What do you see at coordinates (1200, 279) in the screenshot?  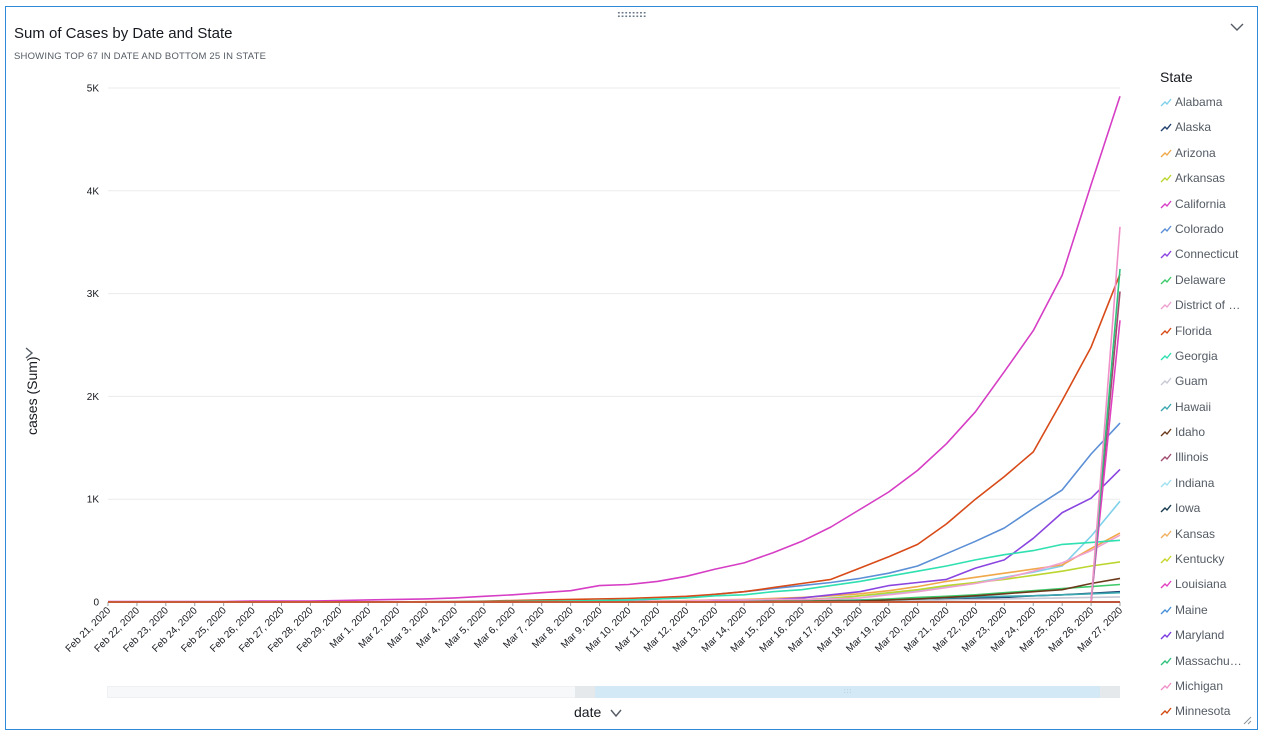 I see `legend-label: Delaware` at bounding box center [1200, 279].